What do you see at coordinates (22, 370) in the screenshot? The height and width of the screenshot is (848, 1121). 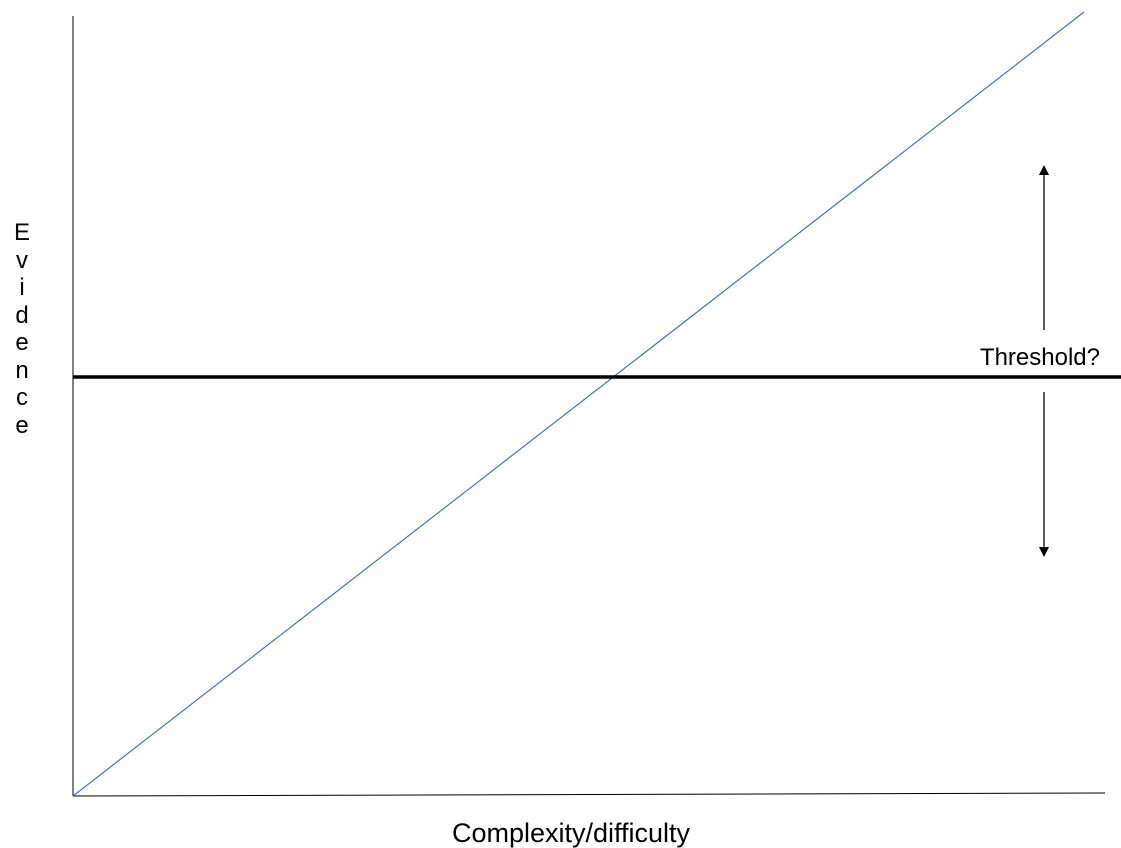 I see `y-axis-label-letter: n` at bounding box center [22, 370].